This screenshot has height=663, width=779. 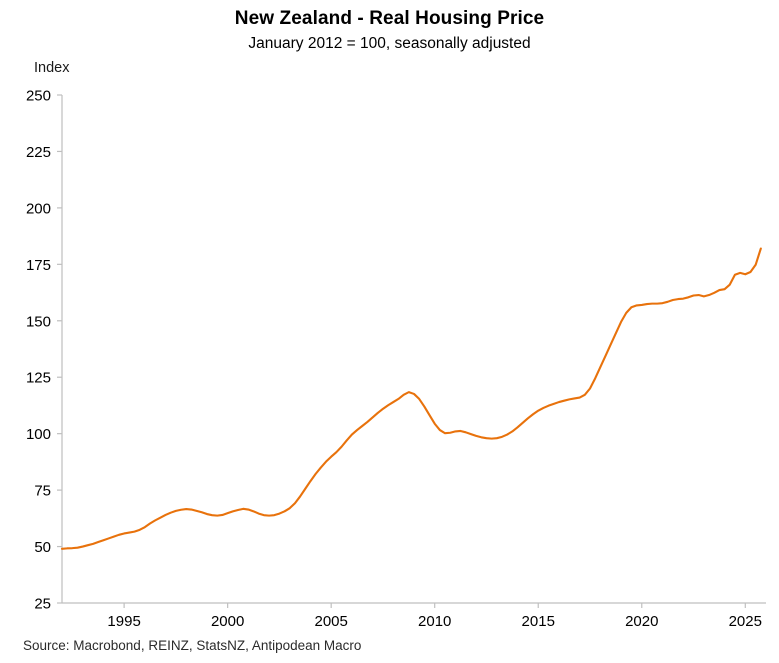 What do you see at coordinates (123, 621) in the screenshot?
I see `x-axis-tick-label: 1995` at bounding box center [123, 621].